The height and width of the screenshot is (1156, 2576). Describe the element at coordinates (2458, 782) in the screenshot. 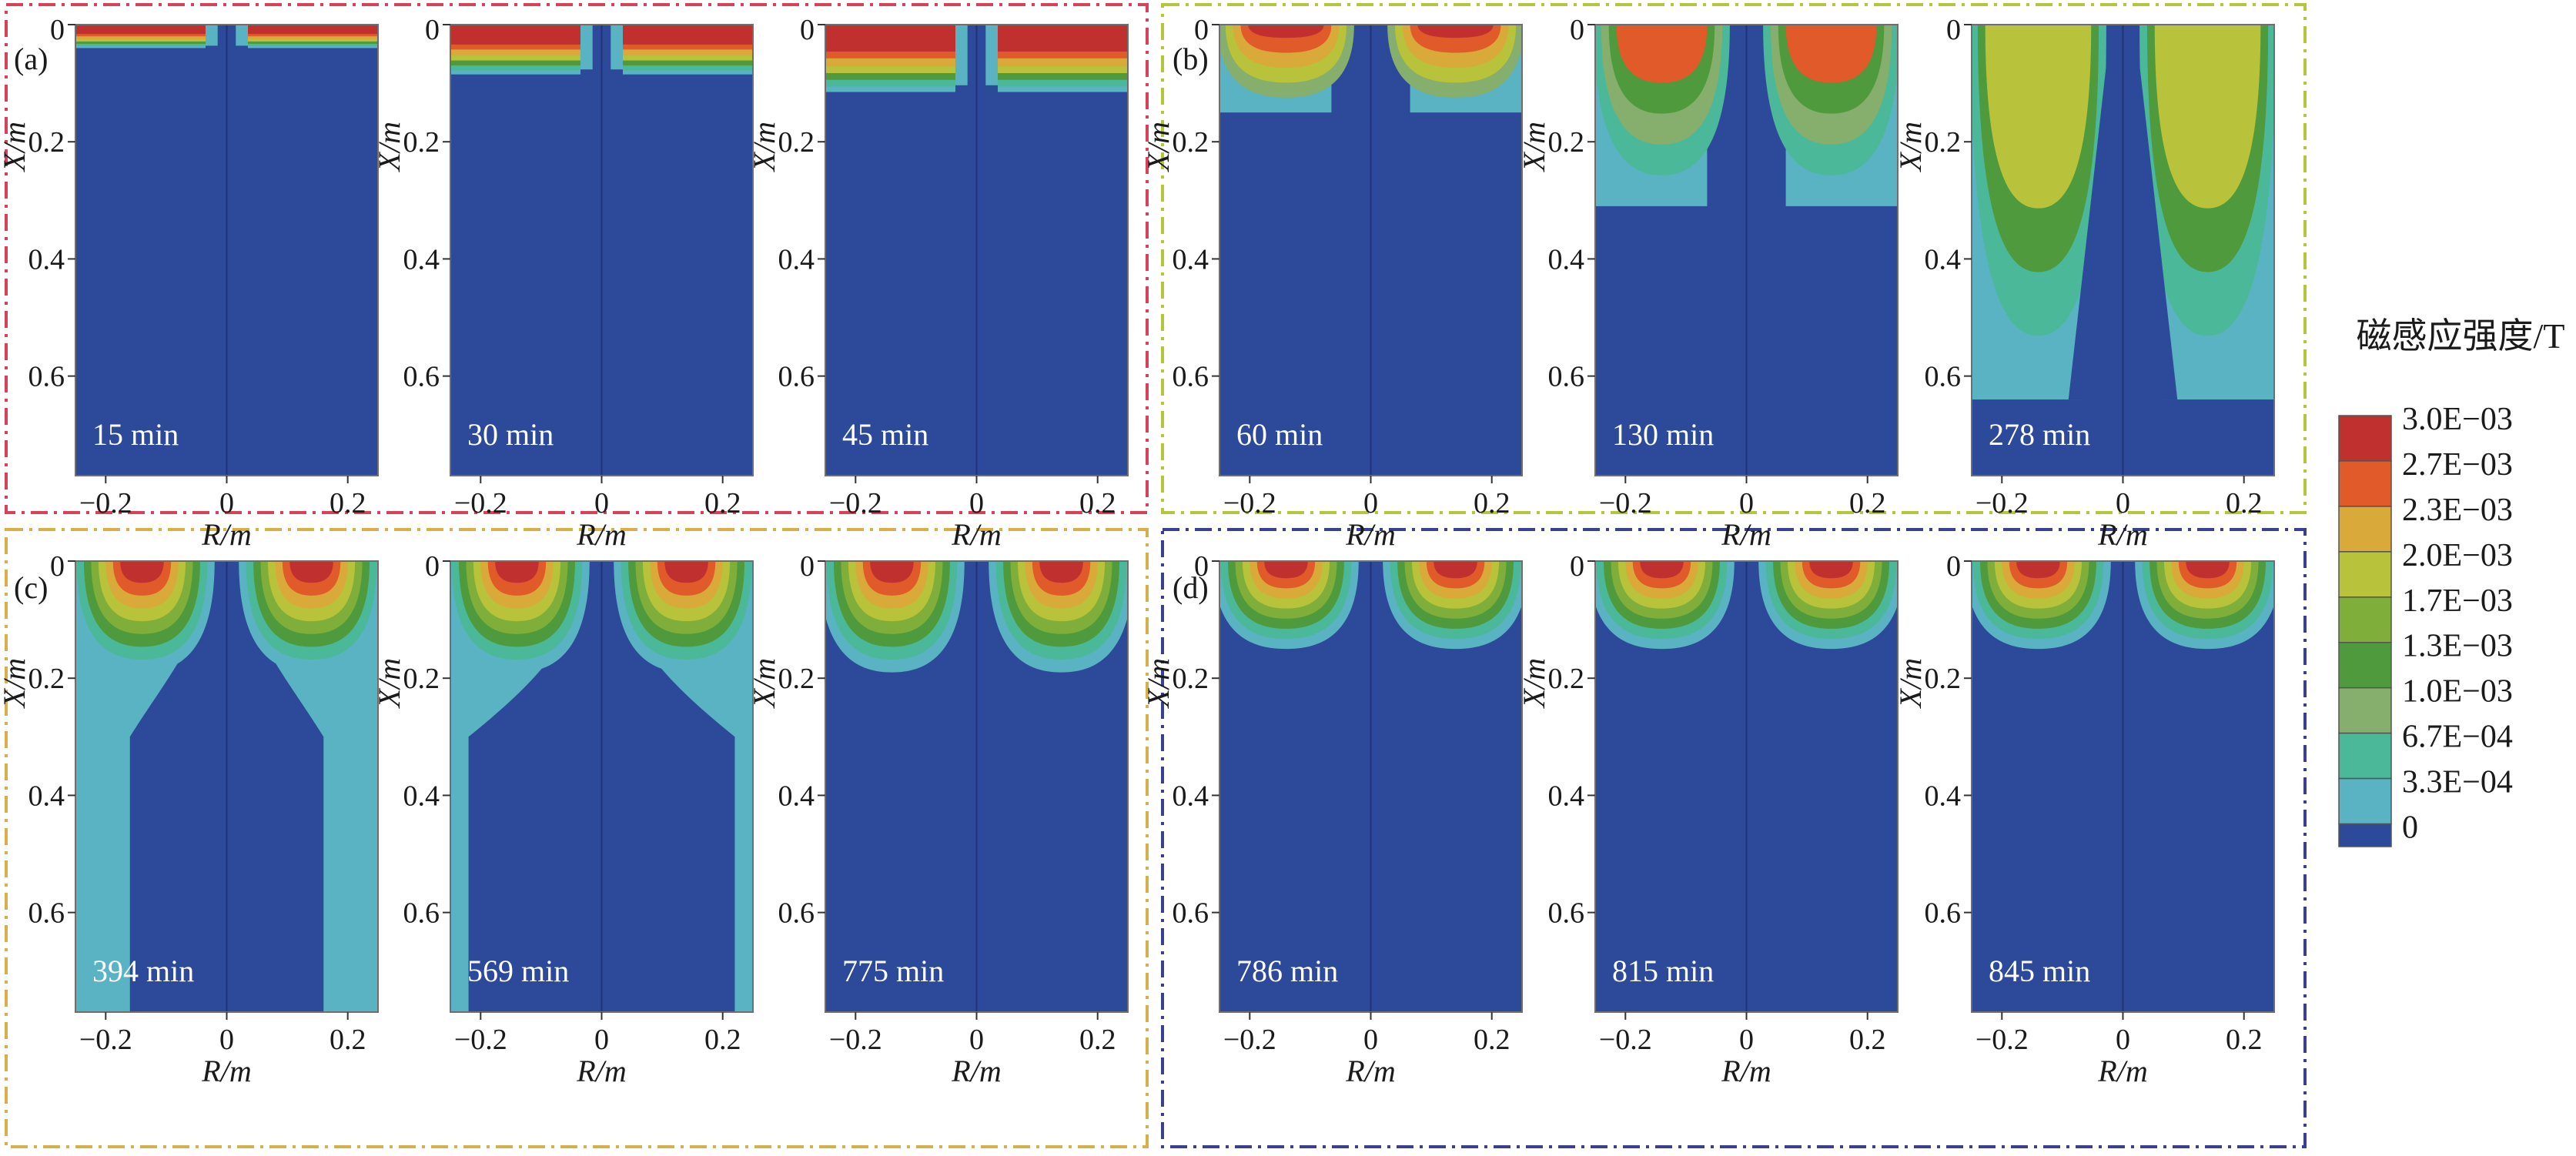

I see `colorbar-level-label: 3.3E−04` at that location.